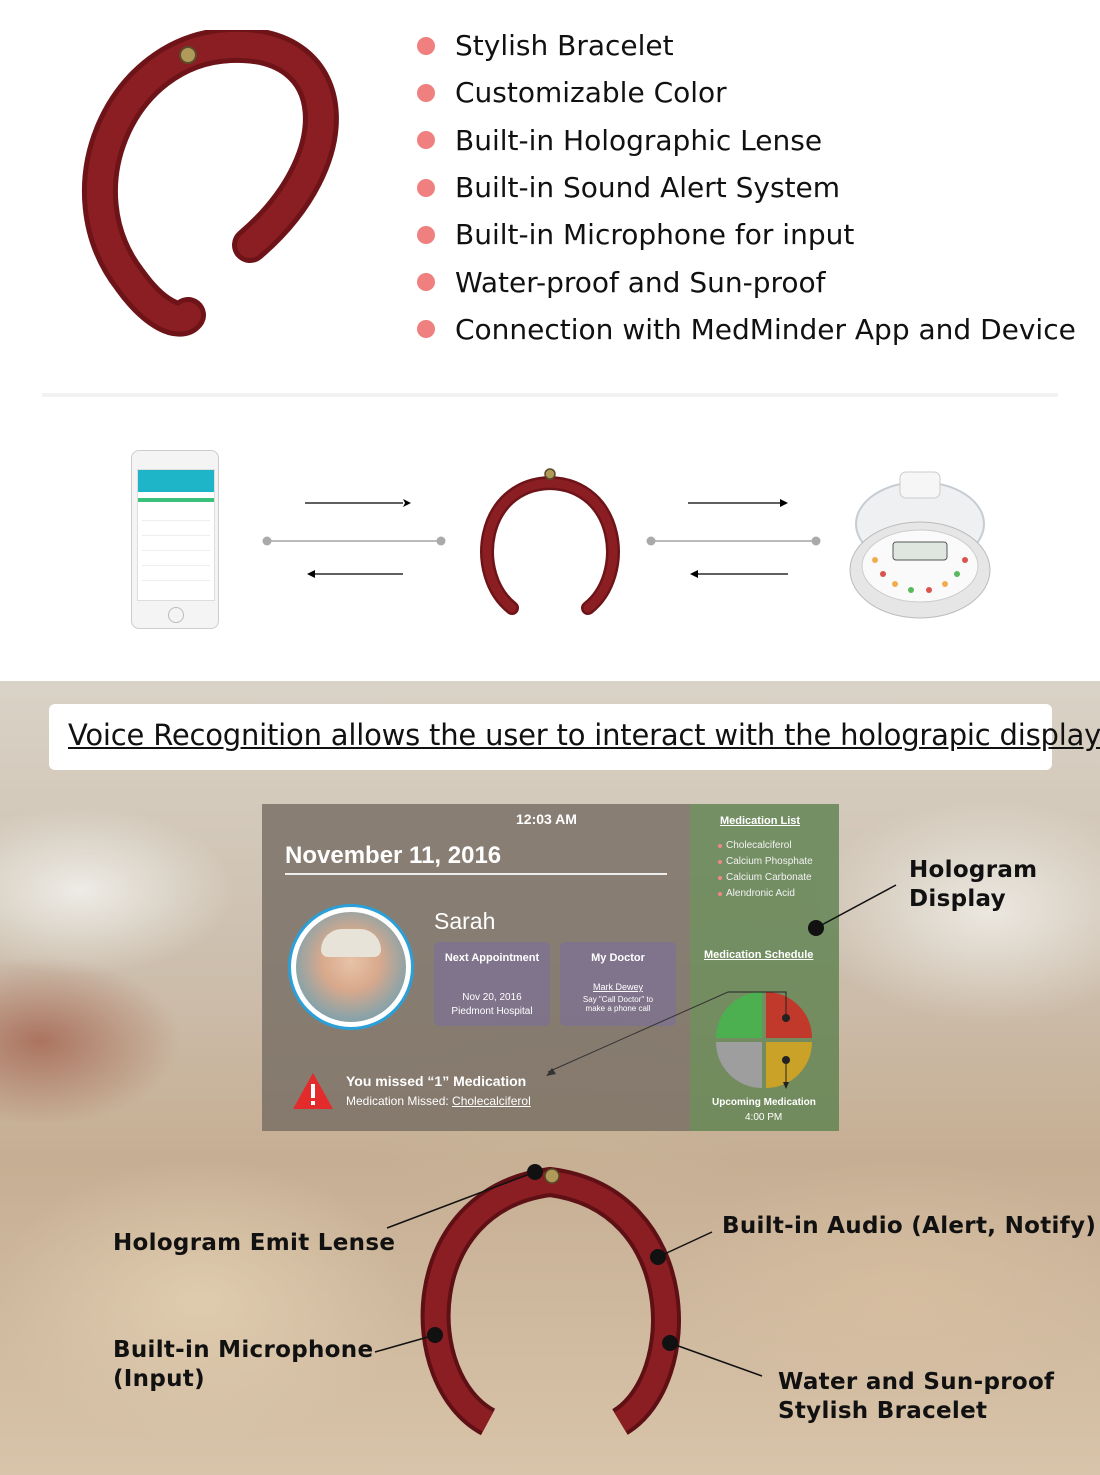 The width and height of the screenshot is (1100, 1475). I want to click on list-item: Alendronic Acid, so click(765, 896).